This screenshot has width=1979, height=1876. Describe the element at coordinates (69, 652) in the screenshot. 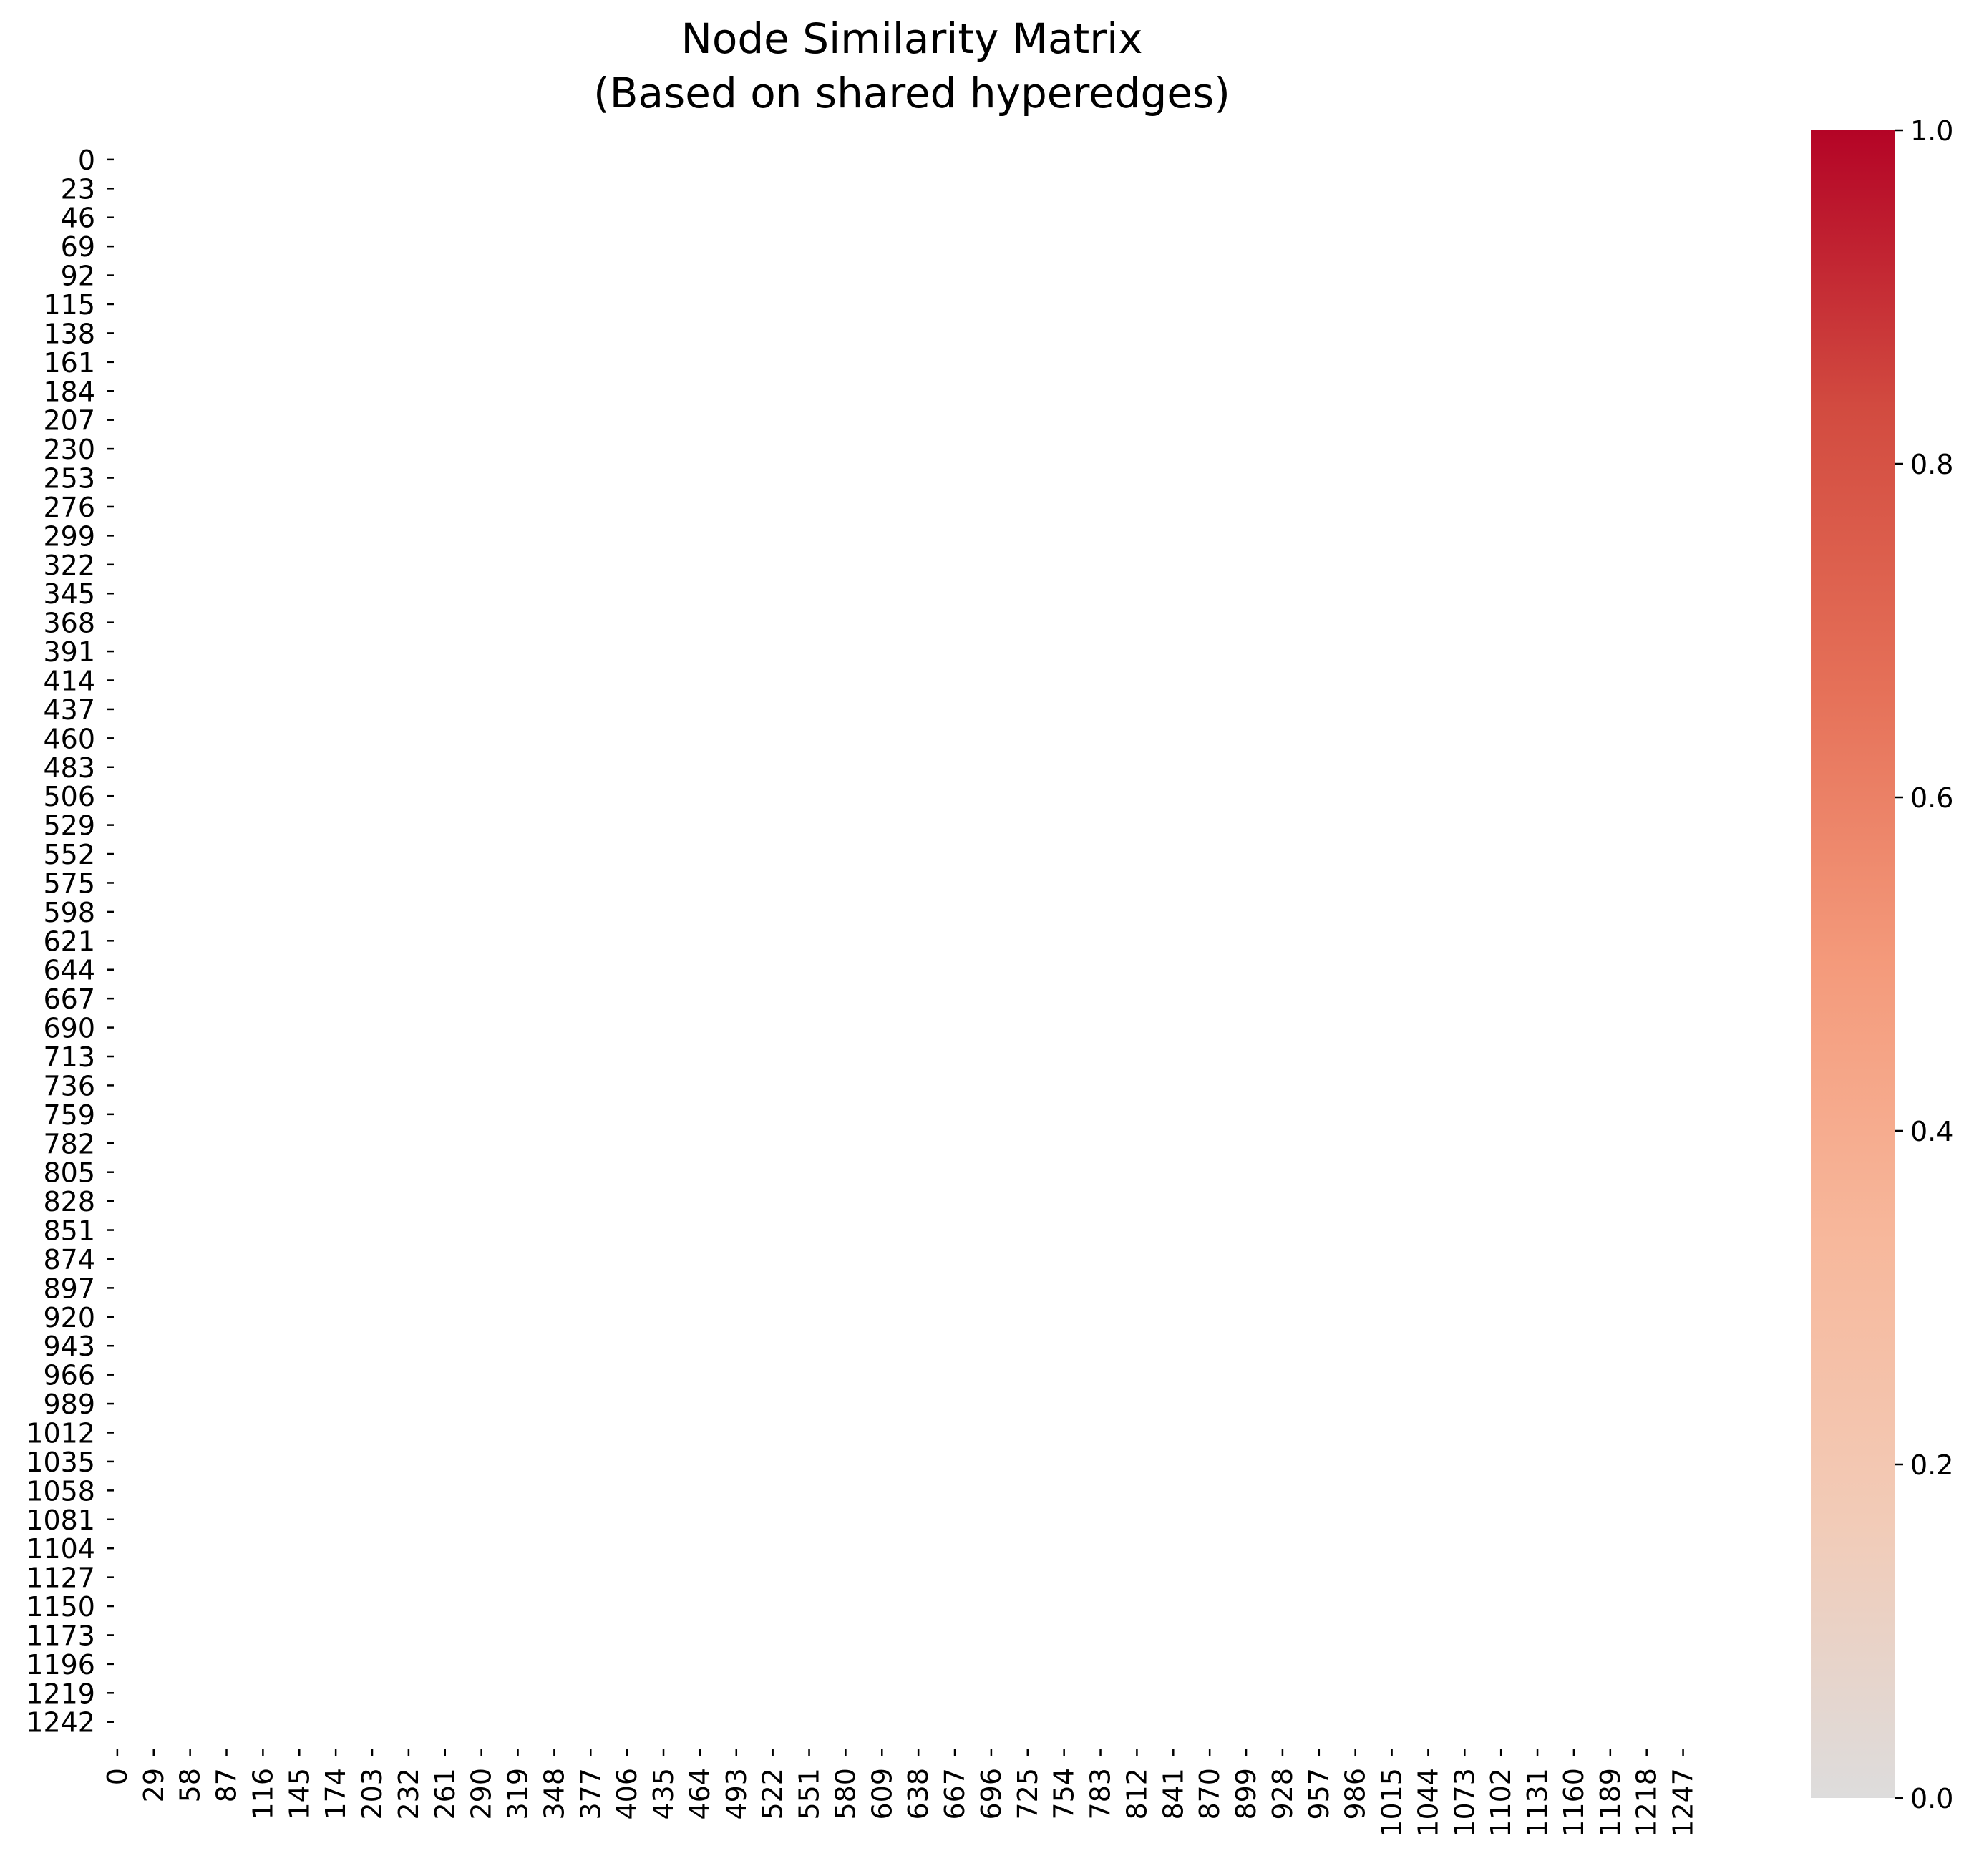

I see `y-tick-label: 391` at that location.